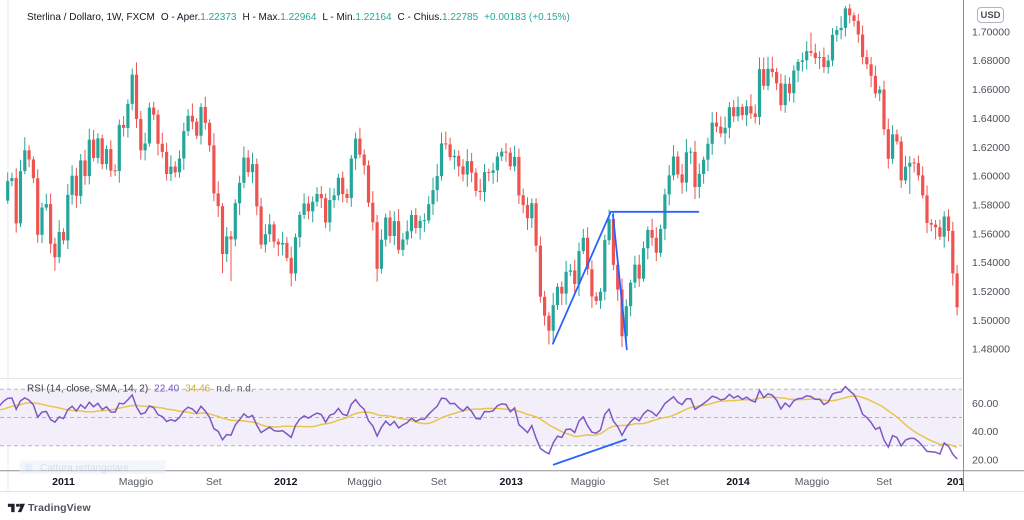 The image size is (1024, 520). What do you see at coordinates (991, 90) in the screenshot?
I see `svg-text: 1.66000` at bounding box center [991, 90].